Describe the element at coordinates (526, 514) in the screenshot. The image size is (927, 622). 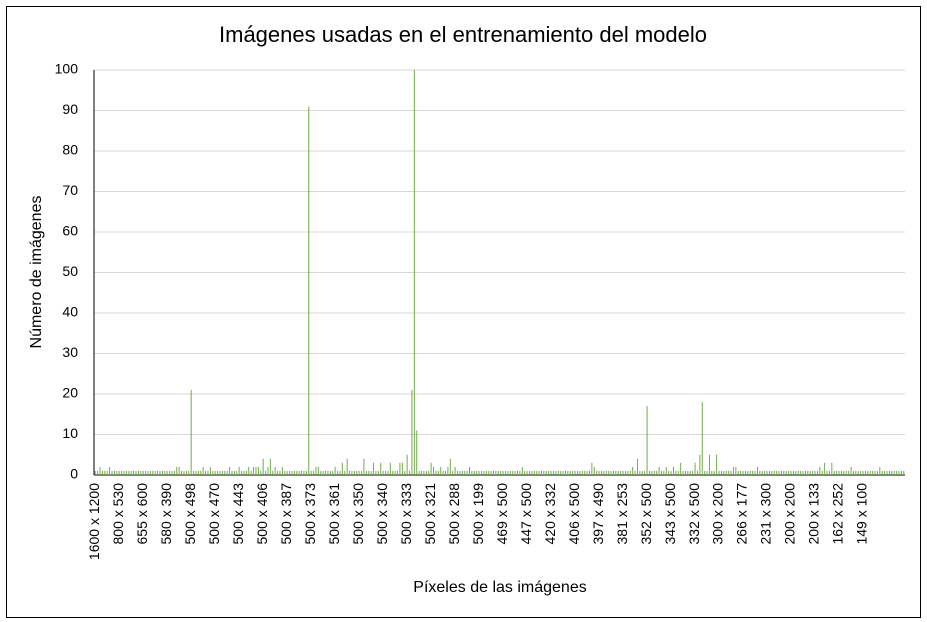
I see `x-tick-label: 447 x 500` at that location.